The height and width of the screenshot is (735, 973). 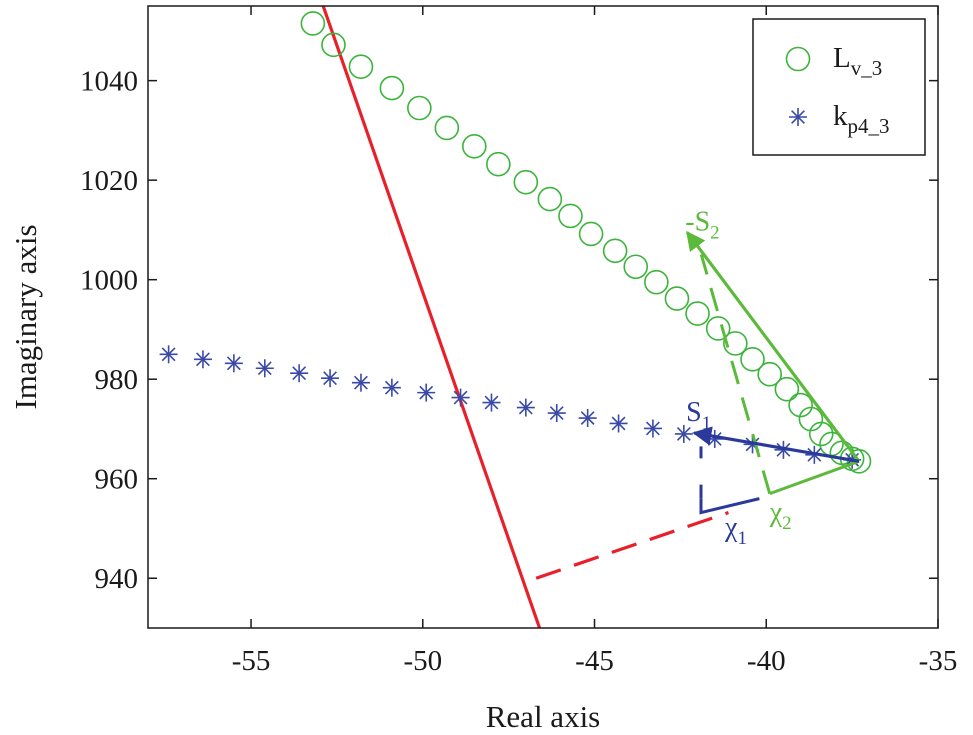 I want to click on label-s1-sub: 1, so click(x=707, y=423).